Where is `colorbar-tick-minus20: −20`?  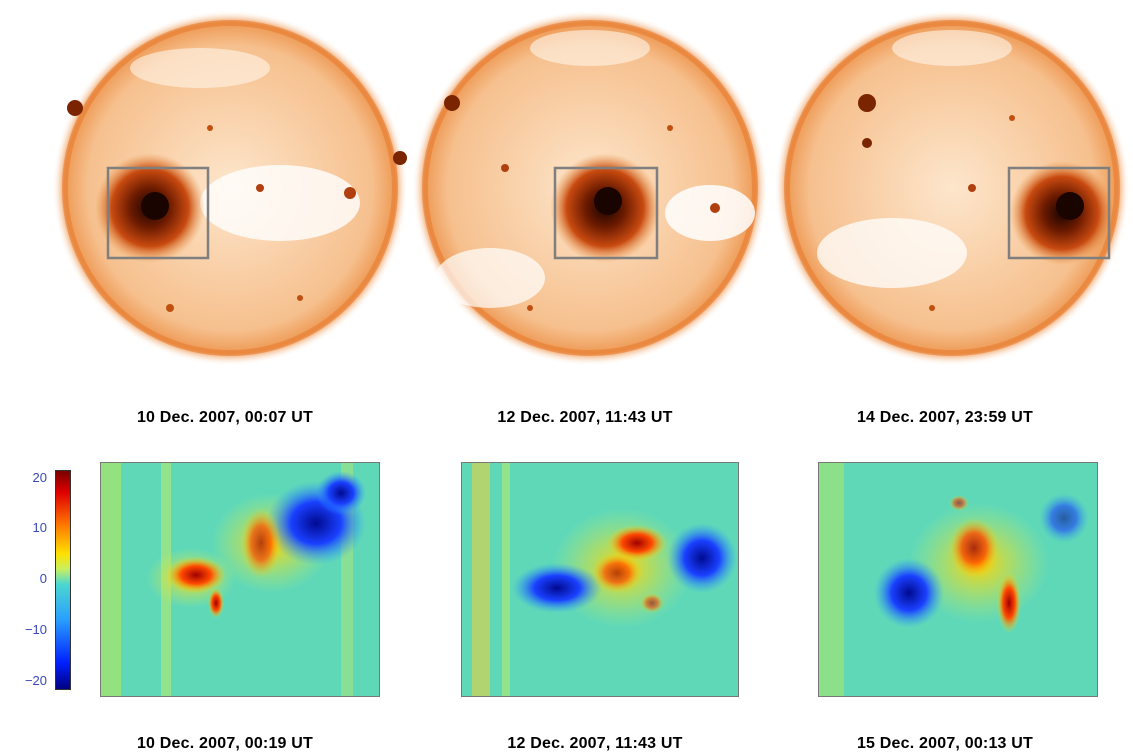
colorbar-tick-minus20: −20 is located at coordinates (35, 680).